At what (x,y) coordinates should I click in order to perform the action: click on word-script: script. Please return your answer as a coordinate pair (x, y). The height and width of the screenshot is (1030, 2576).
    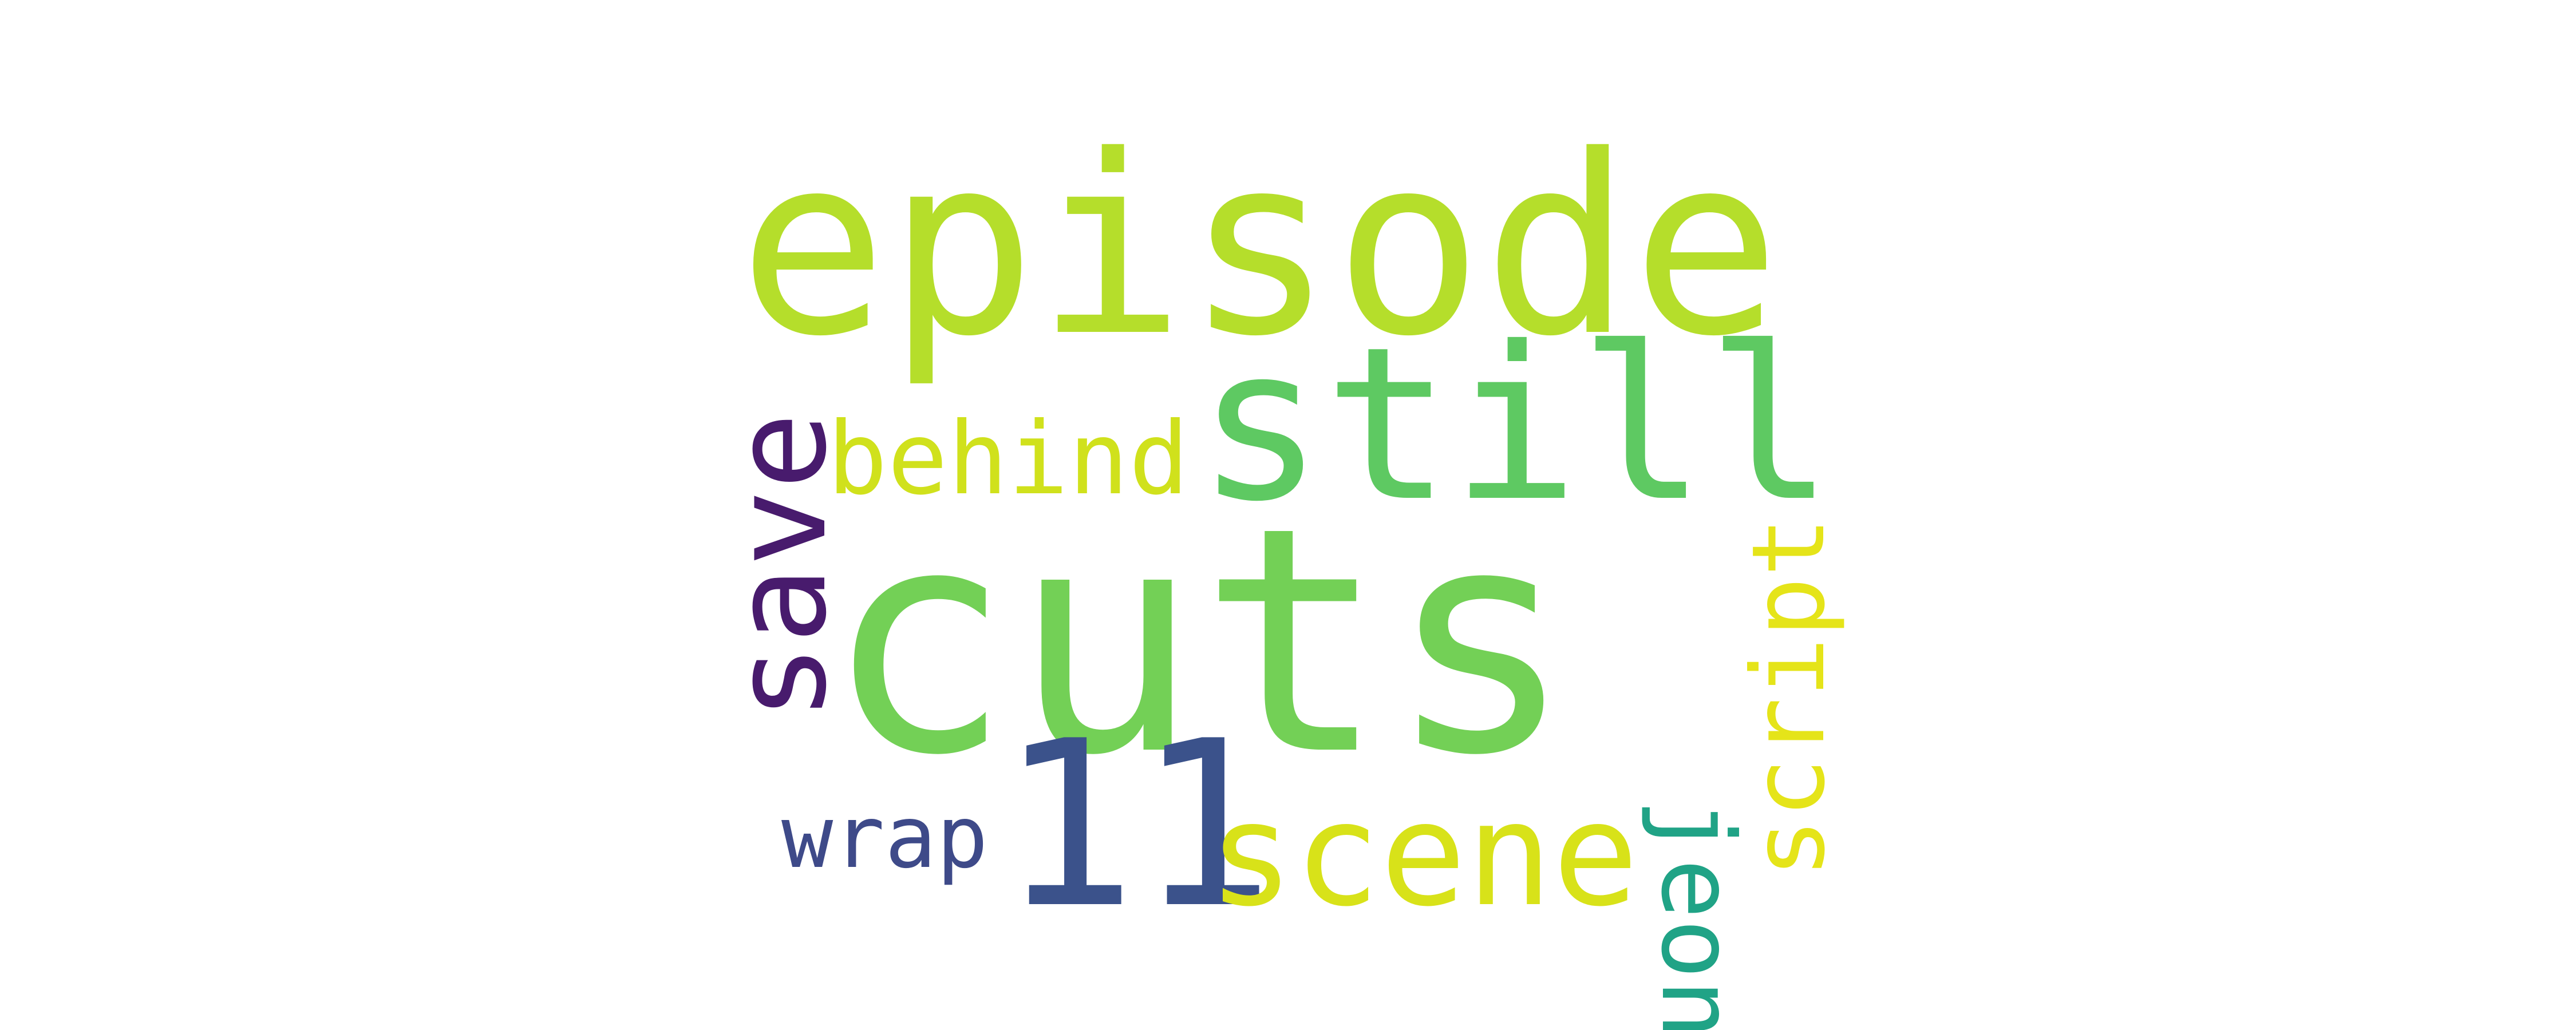
    Looking at the image, I should click on (1789, 697).